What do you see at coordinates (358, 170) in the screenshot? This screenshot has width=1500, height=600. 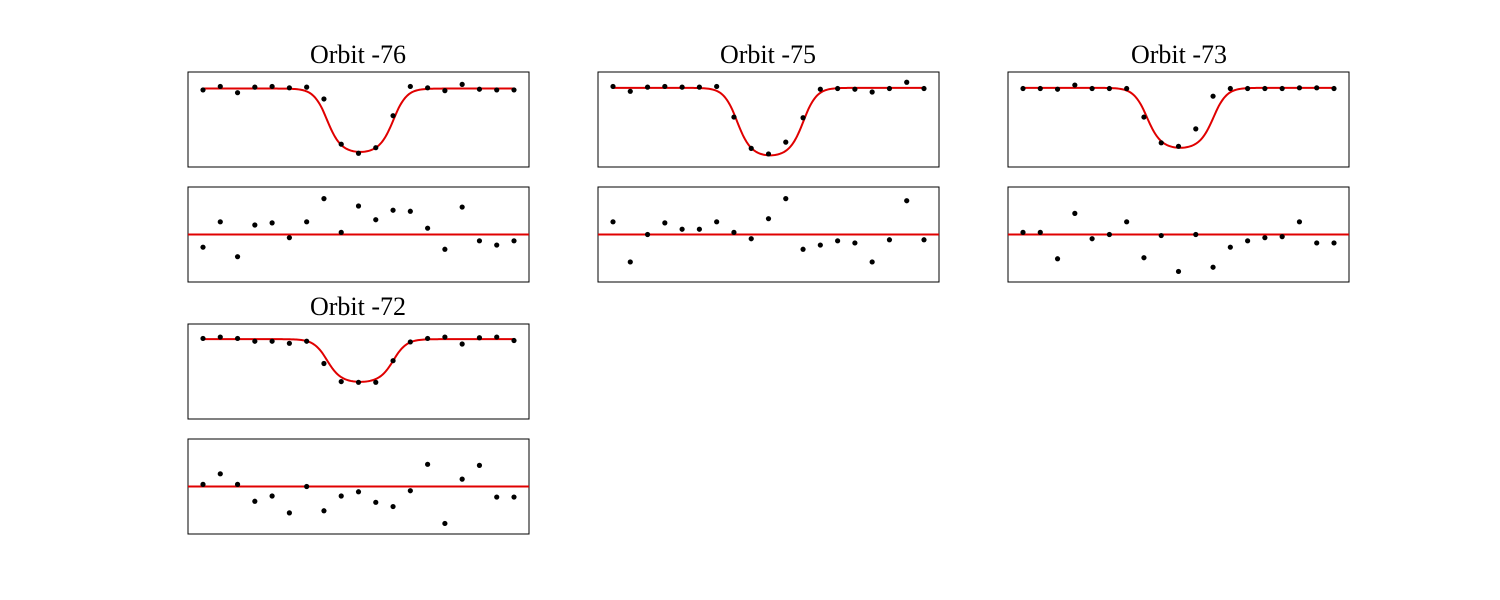 I see `points-layer` at bounding box center [358, 170].